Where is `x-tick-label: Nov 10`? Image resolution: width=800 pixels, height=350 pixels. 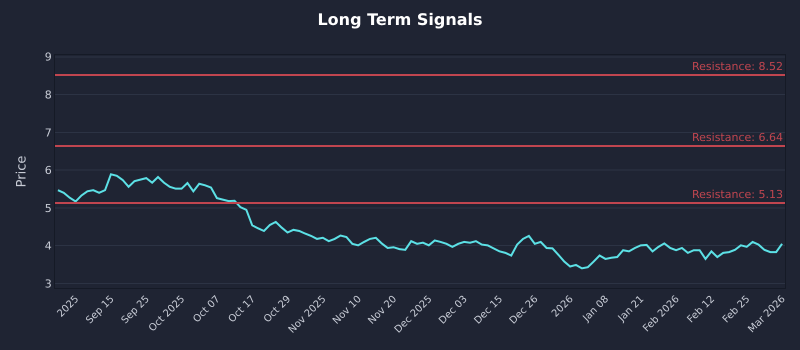
x-tick-label: Nov 10 is located at coordinates (347, 310).